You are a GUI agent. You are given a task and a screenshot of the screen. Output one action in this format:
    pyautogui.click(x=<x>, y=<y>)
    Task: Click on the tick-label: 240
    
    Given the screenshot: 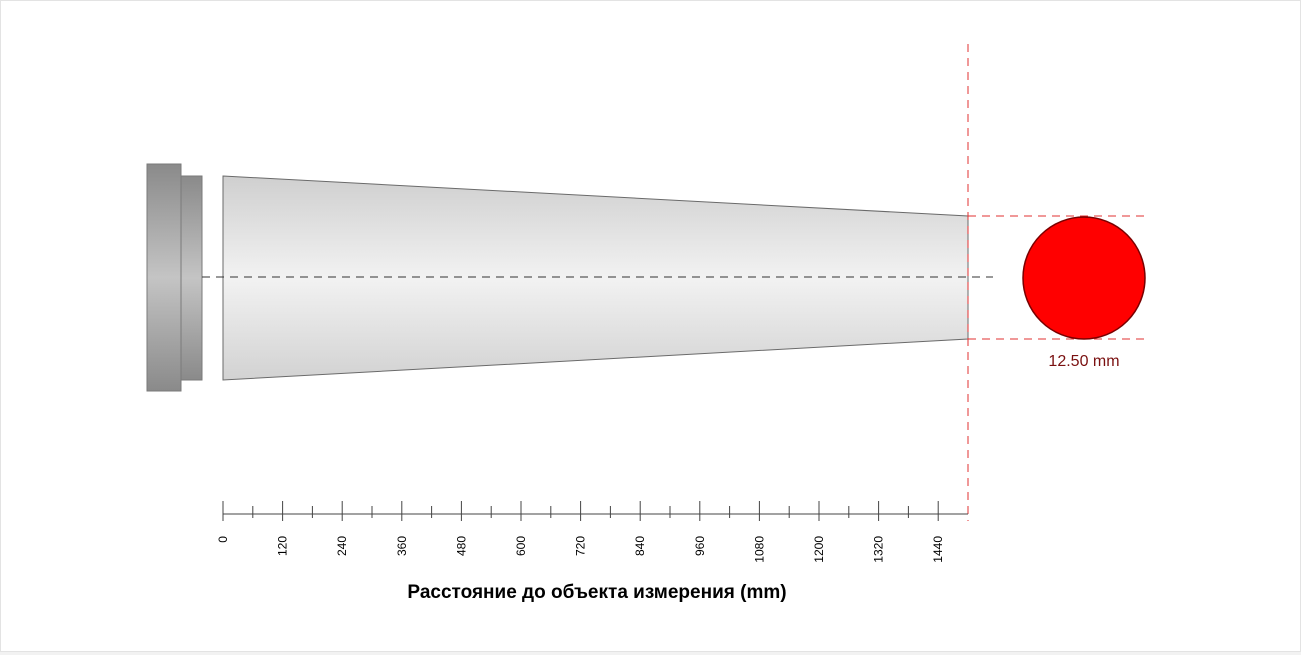 What is the action you would take?
    pyautogui.click(x=342, y=546)
    